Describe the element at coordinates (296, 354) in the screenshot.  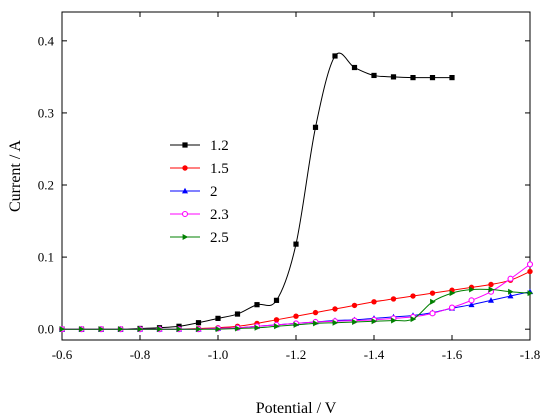
I see `x-tick-label: -1.2` at that location.